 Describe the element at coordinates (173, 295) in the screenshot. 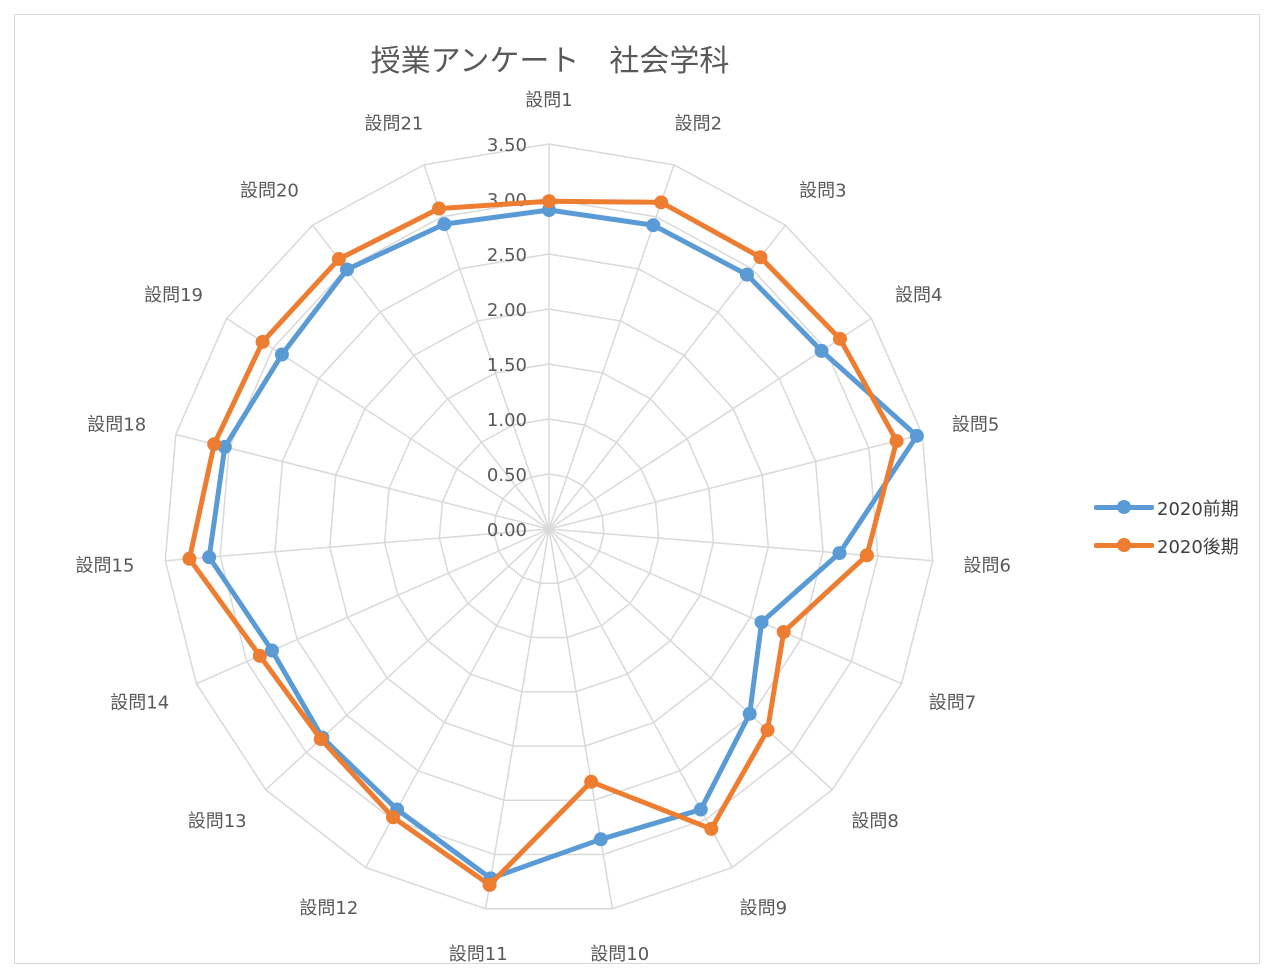

I see `category-label: 設問19` at that location.